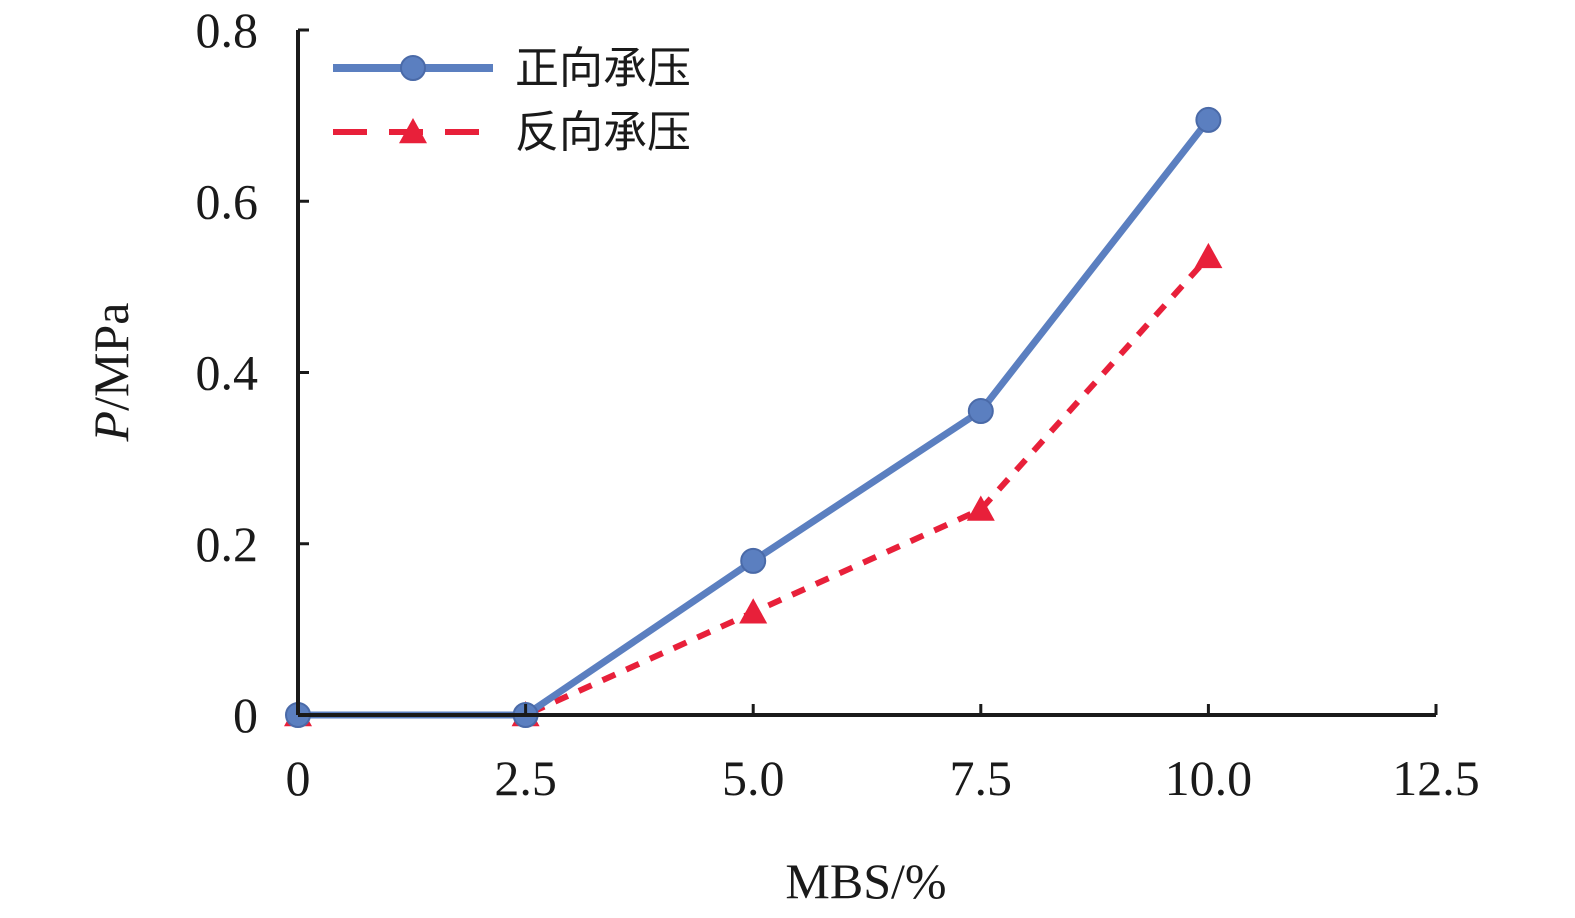  I want to click on x-tick-label-2: 5.0, so click(753, 778).